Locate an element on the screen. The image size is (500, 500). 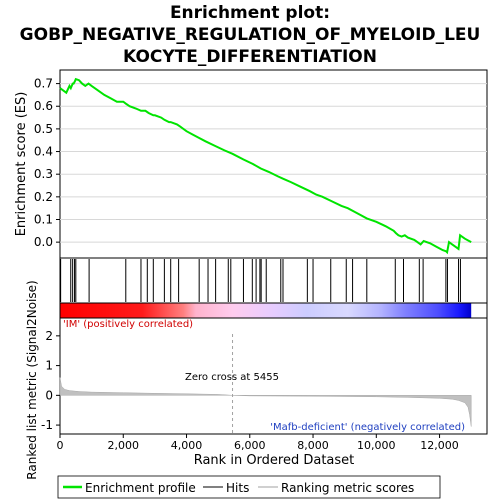
ranked-list-colorbar is located at coordinates (266, 310).